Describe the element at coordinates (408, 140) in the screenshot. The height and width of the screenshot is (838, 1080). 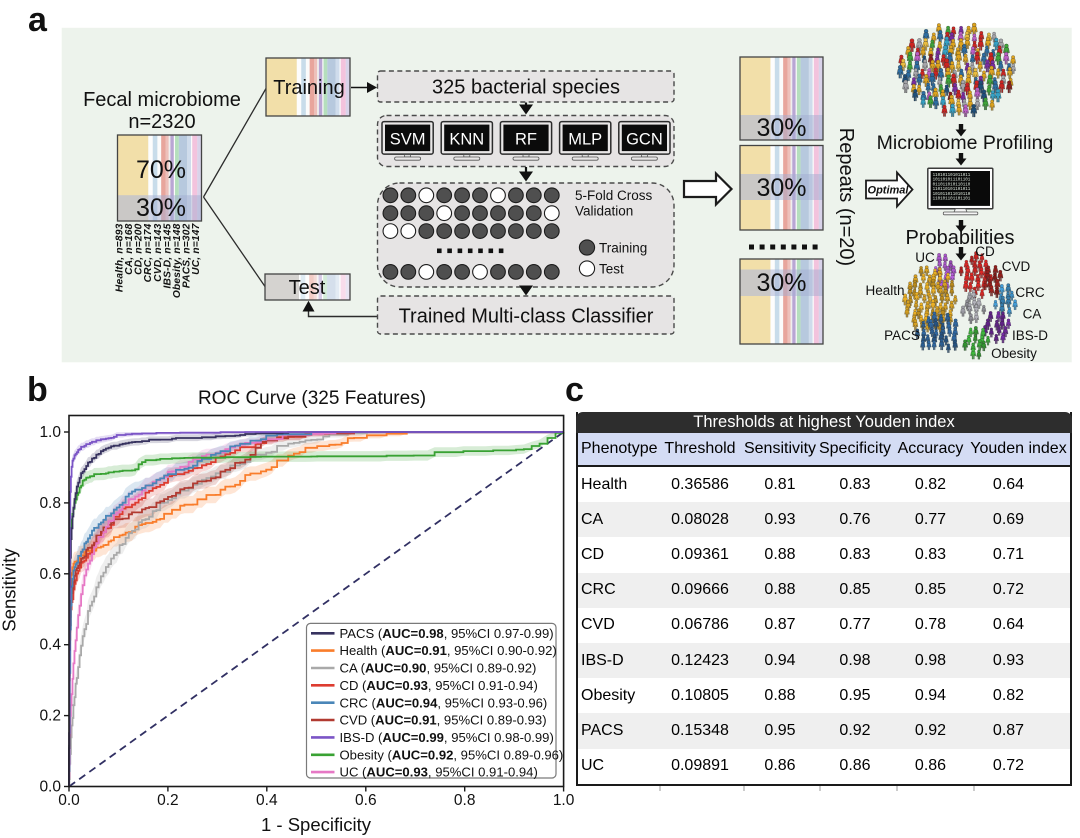
I see `svg-text: SVM` at that location.